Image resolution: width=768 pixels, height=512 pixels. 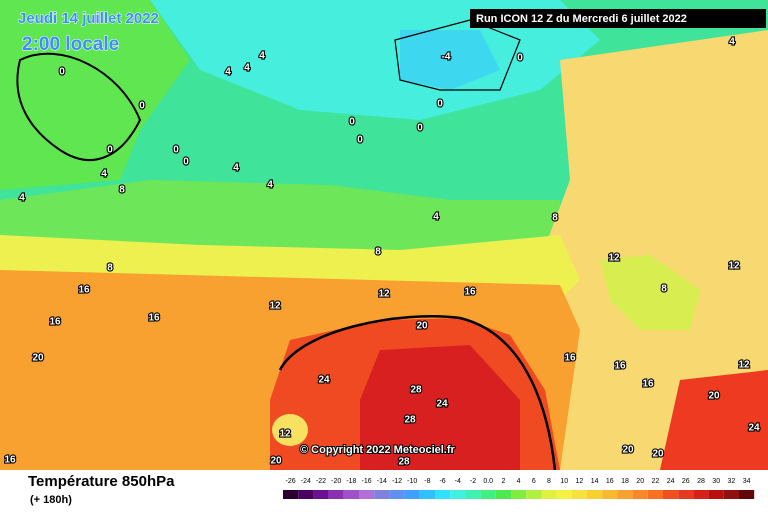 What do you see at coordinates (519, 481) in the screenshot?
I see `legend-label: 4` at bounding box center [519, 481].